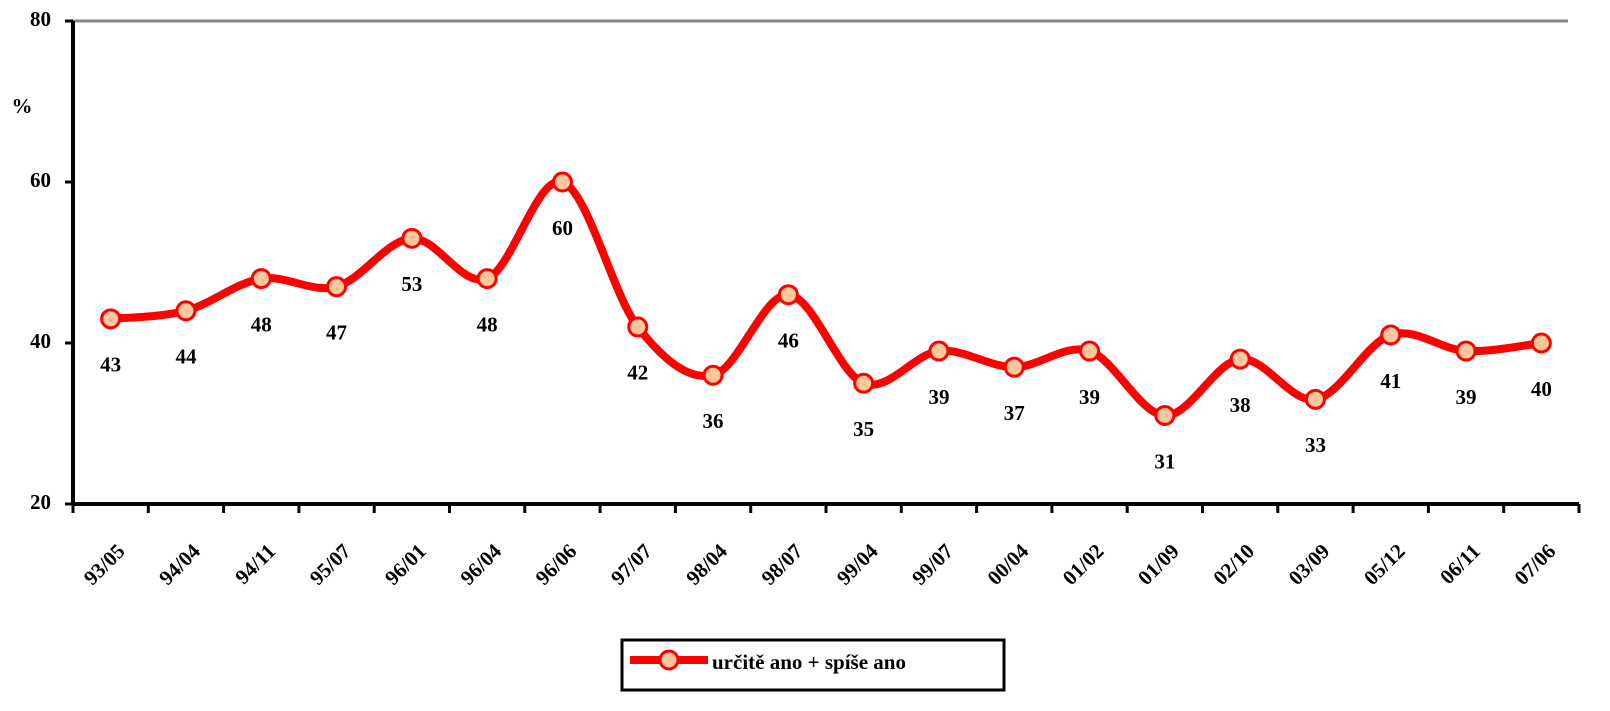 The width and height of the screenshot is (1610, 711). I want to click on legend-box, so click(813, 665).